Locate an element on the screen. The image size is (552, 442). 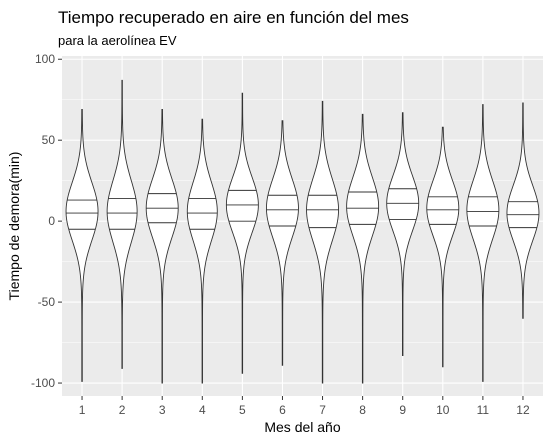
x-tick-label: 3 is located at coordinates (162, 410).